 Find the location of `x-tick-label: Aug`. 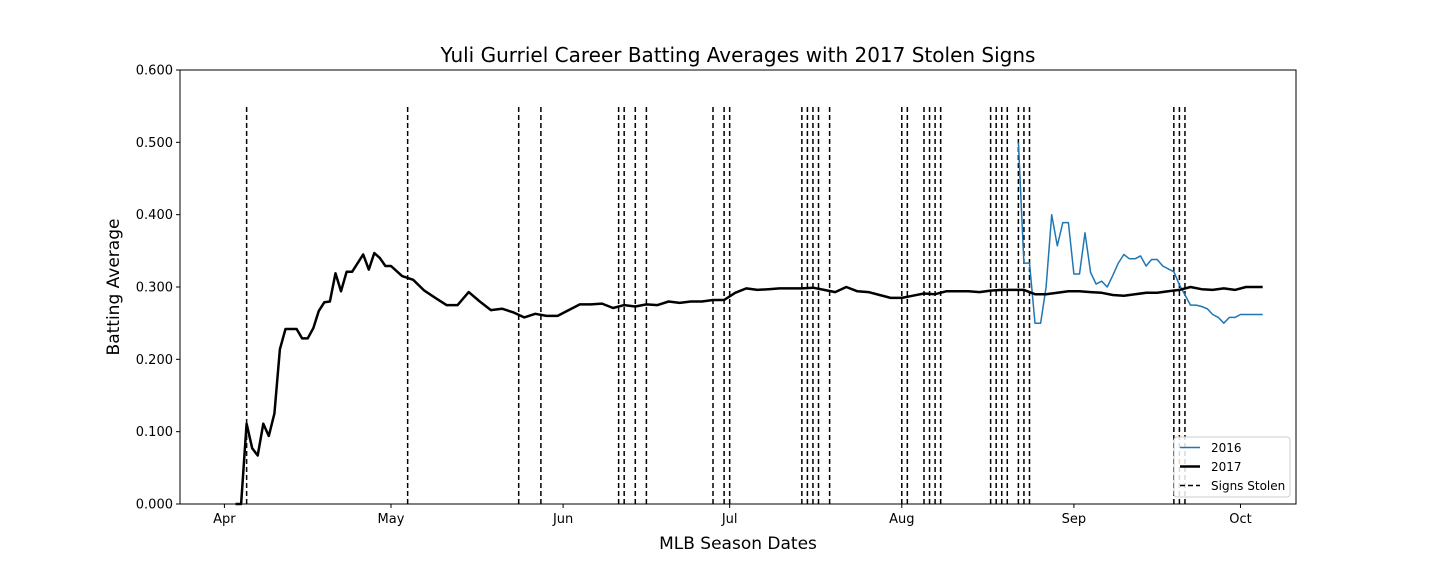

x-tick-label: Aug is located at coordinates (901, 519).